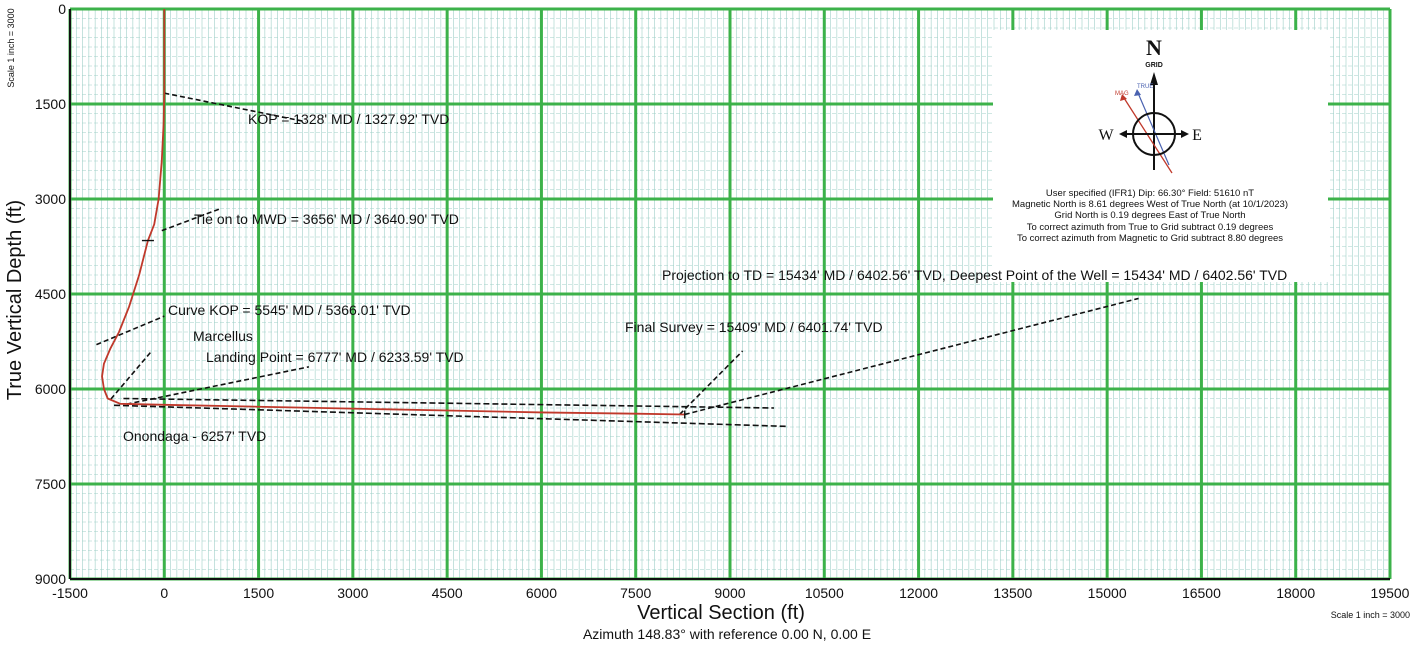 Image resolution: width=1424 pixels, height=648 pixels. What do you see at coordinates (50, 199) in the screenshot?
I see `y-tick-label: 3000` at bounding box center [50, 199].